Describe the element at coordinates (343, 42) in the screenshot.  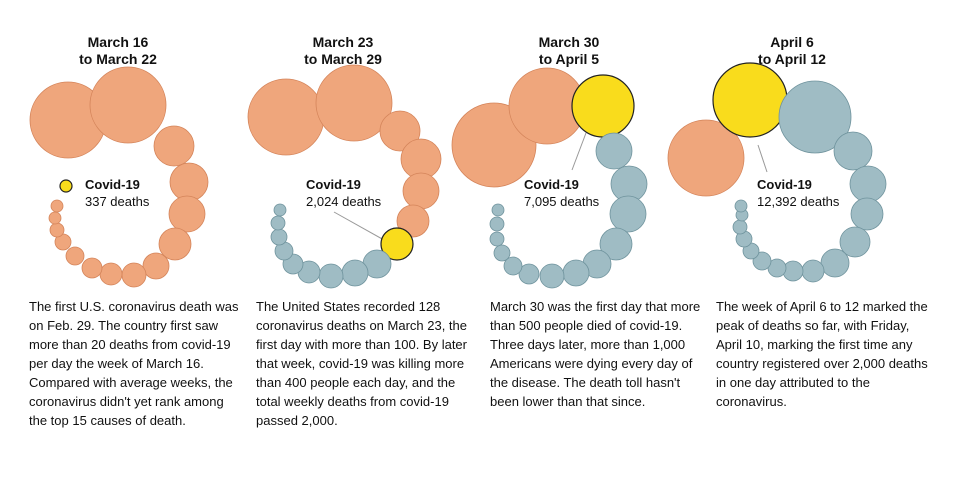
I see `panel-2-title-line1: March 23` at that location.